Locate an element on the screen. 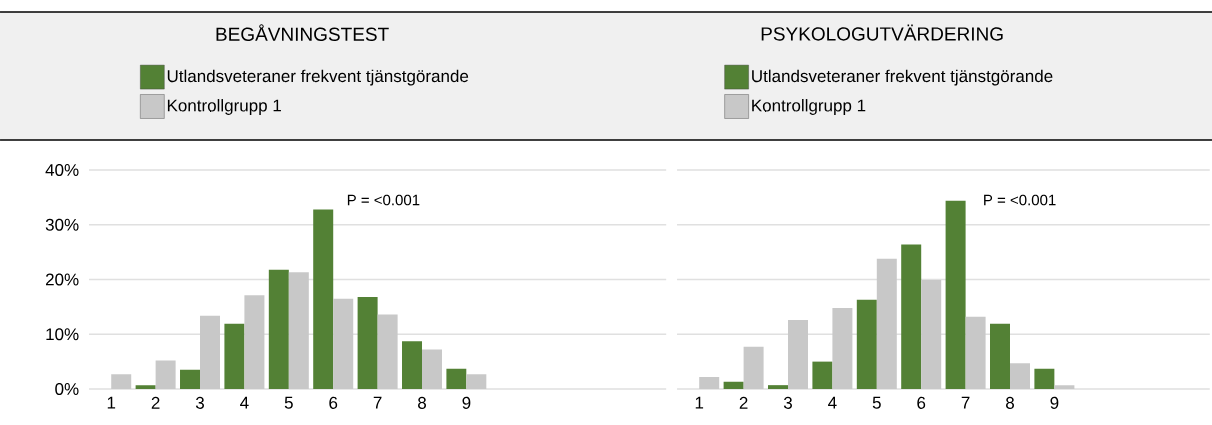  y-tick-label: 0% is located at coordinates (67, 389).